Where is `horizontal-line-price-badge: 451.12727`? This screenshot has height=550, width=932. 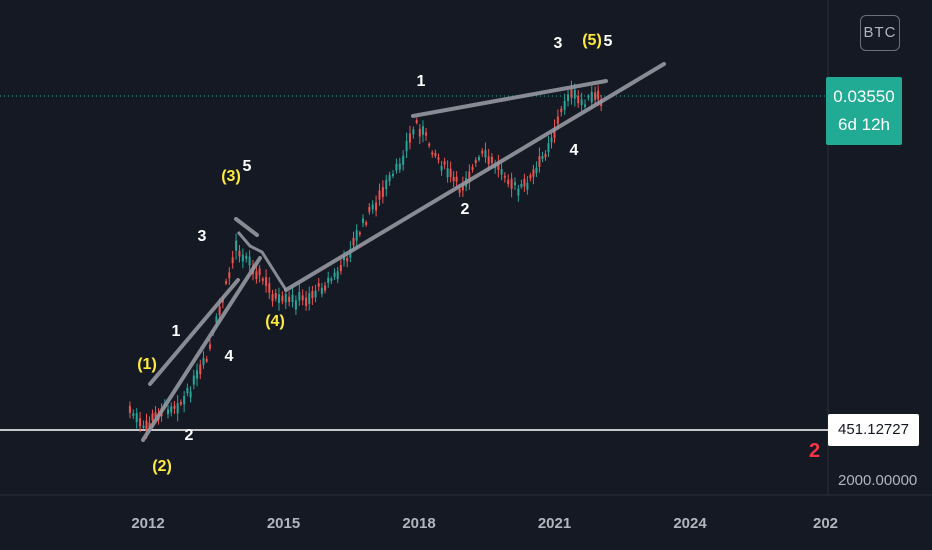
horizontal-line-price-badge: 451.12727 is located at coordinates (873, 430).